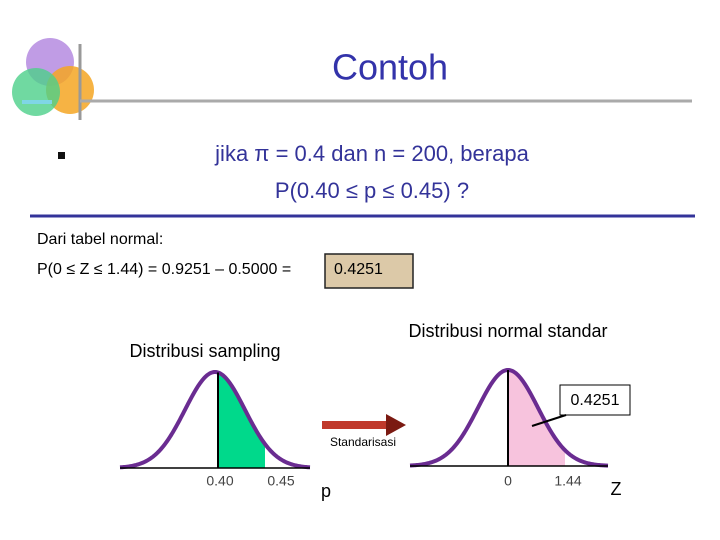  What do you see at coordinates (616, 489) in the screenshot?
I see `axis-label: Z` at bounding box center [616, 489].